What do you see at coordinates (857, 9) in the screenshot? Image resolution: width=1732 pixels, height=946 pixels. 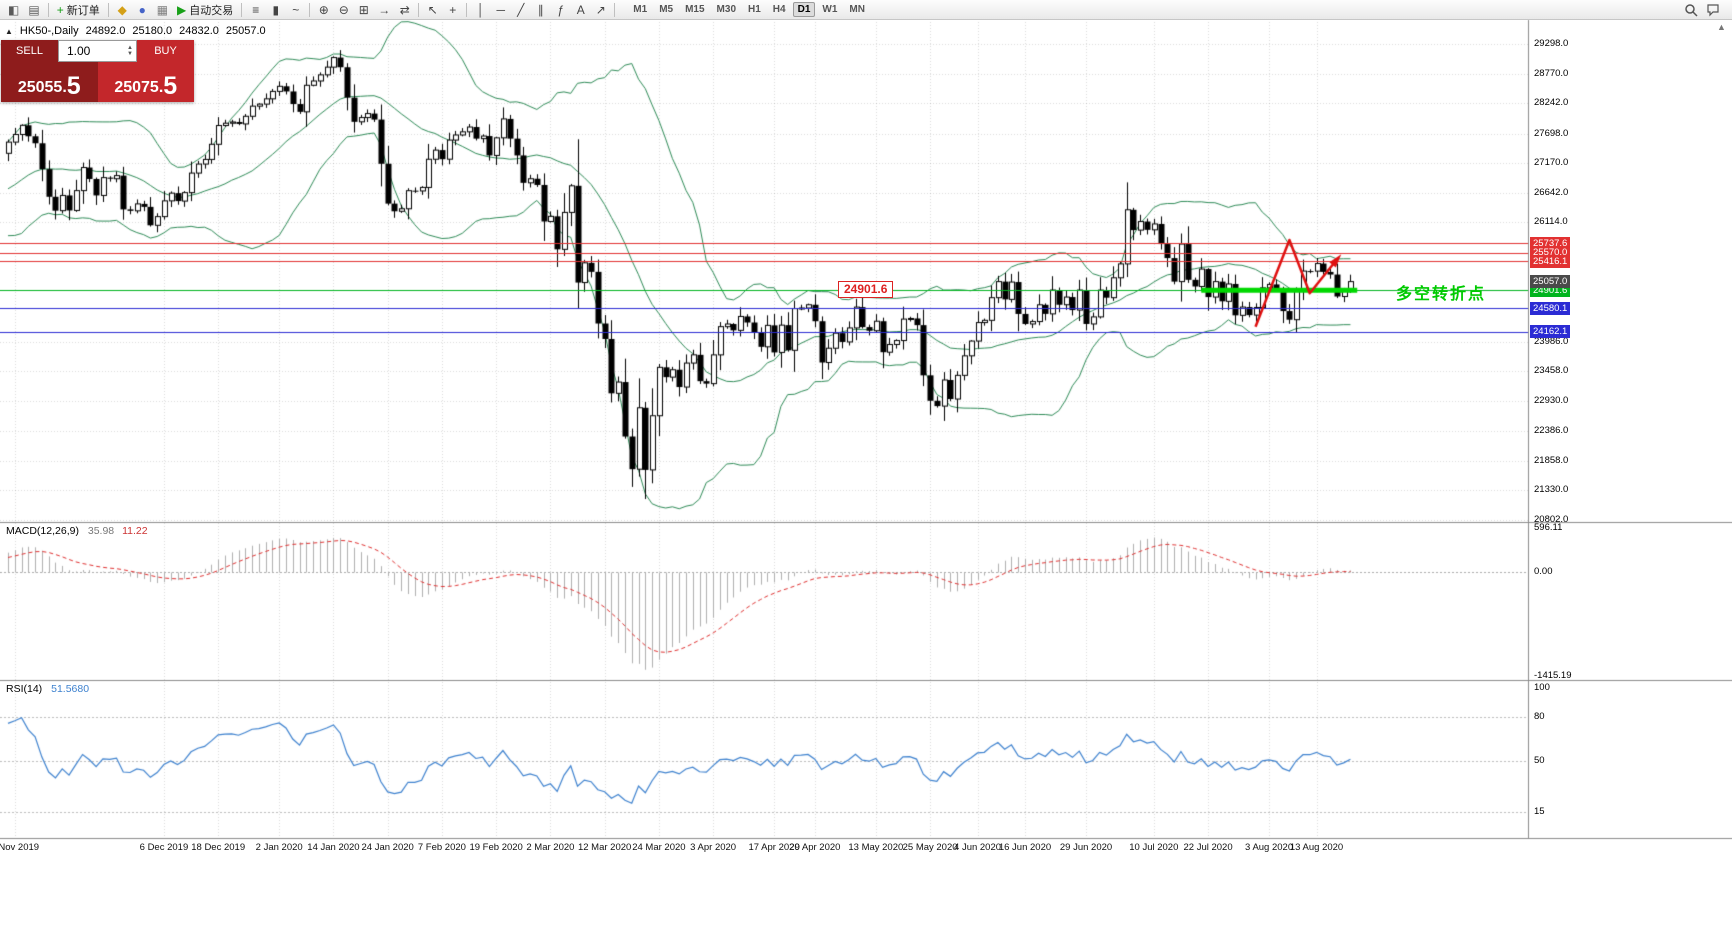 I see `timeframe-mn-button: MN` at bounding box center [857, 9].